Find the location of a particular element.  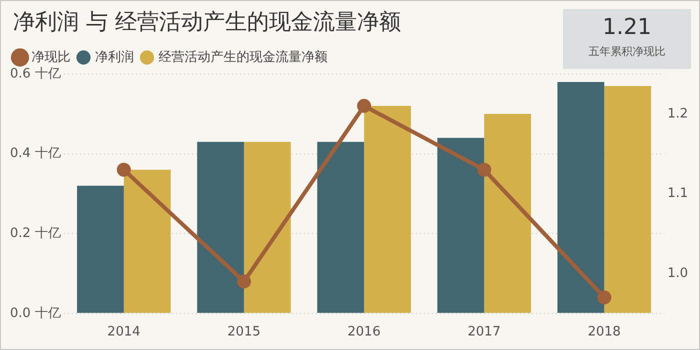

chart-title: 净利润 与 经营活动产生的现金流量净额 is located at coordinates (207, 23).